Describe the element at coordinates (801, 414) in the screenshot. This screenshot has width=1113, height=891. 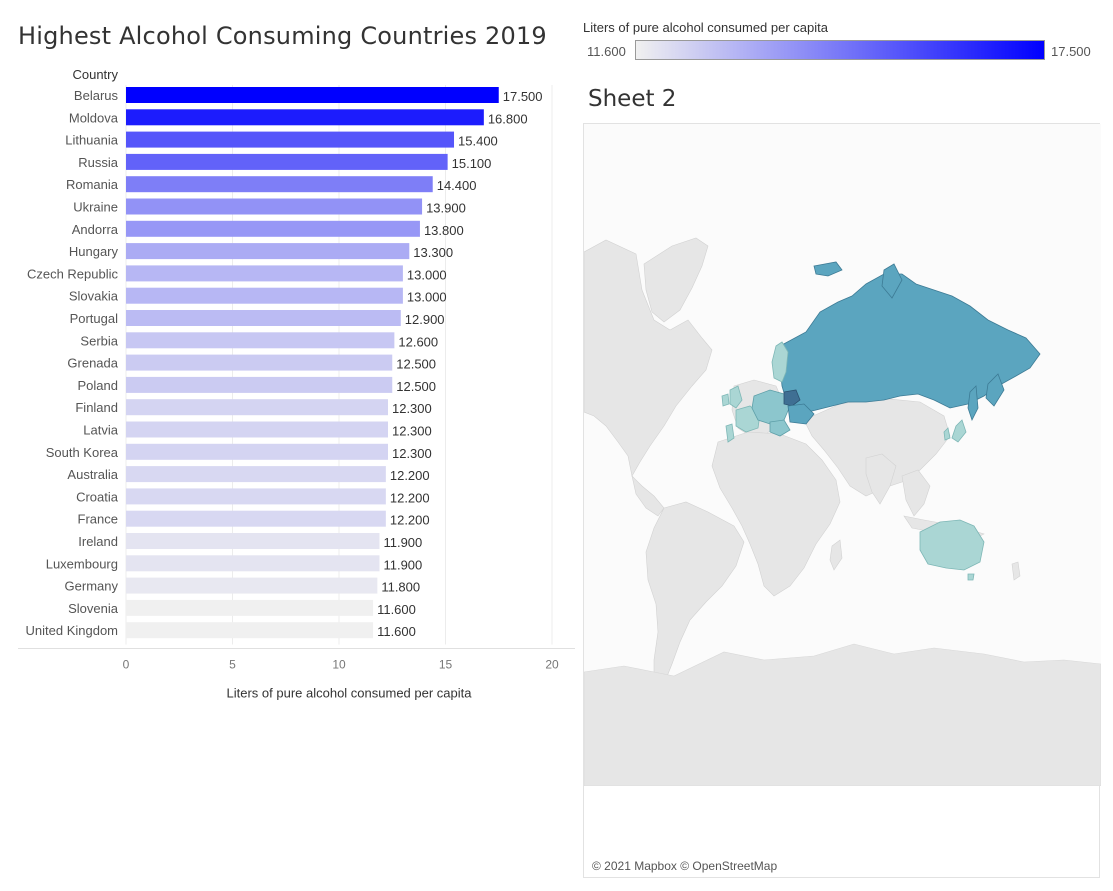
I see `ukraine-shape` at that location.